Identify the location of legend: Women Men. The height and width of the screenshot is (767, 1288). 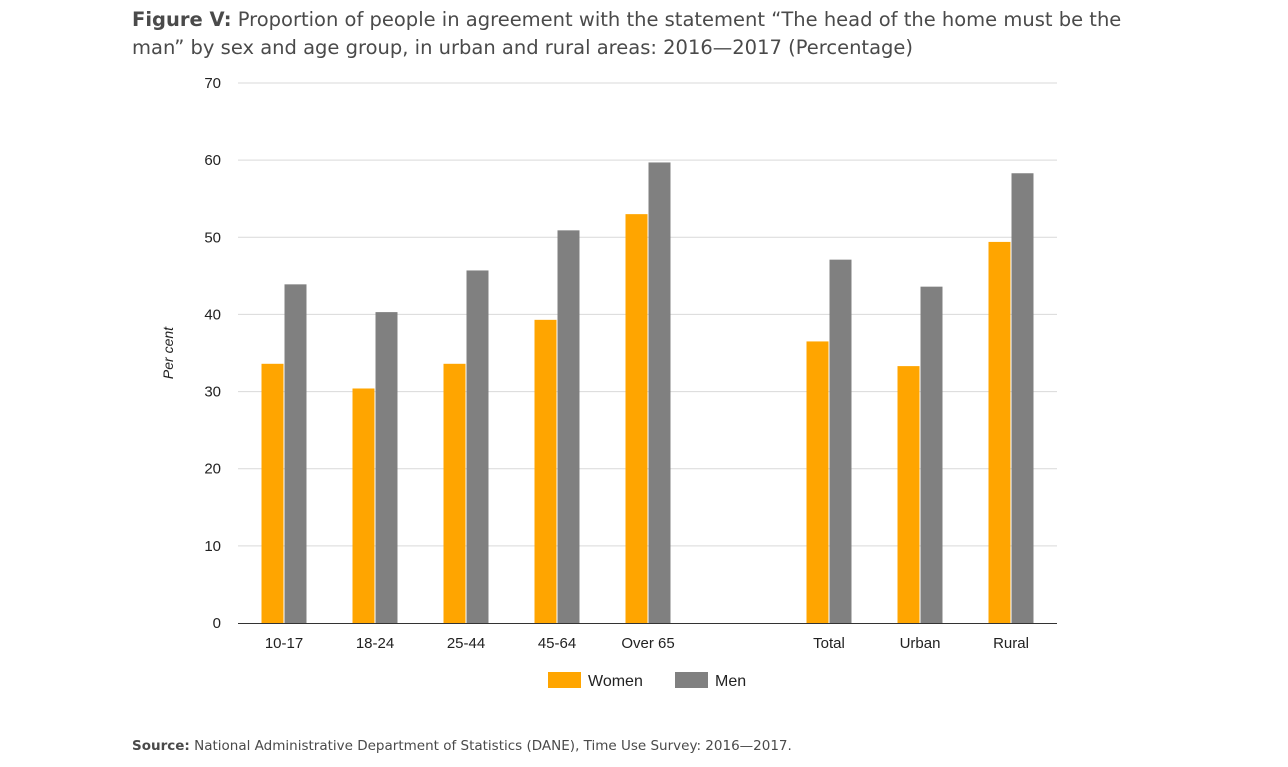
(647, 681).